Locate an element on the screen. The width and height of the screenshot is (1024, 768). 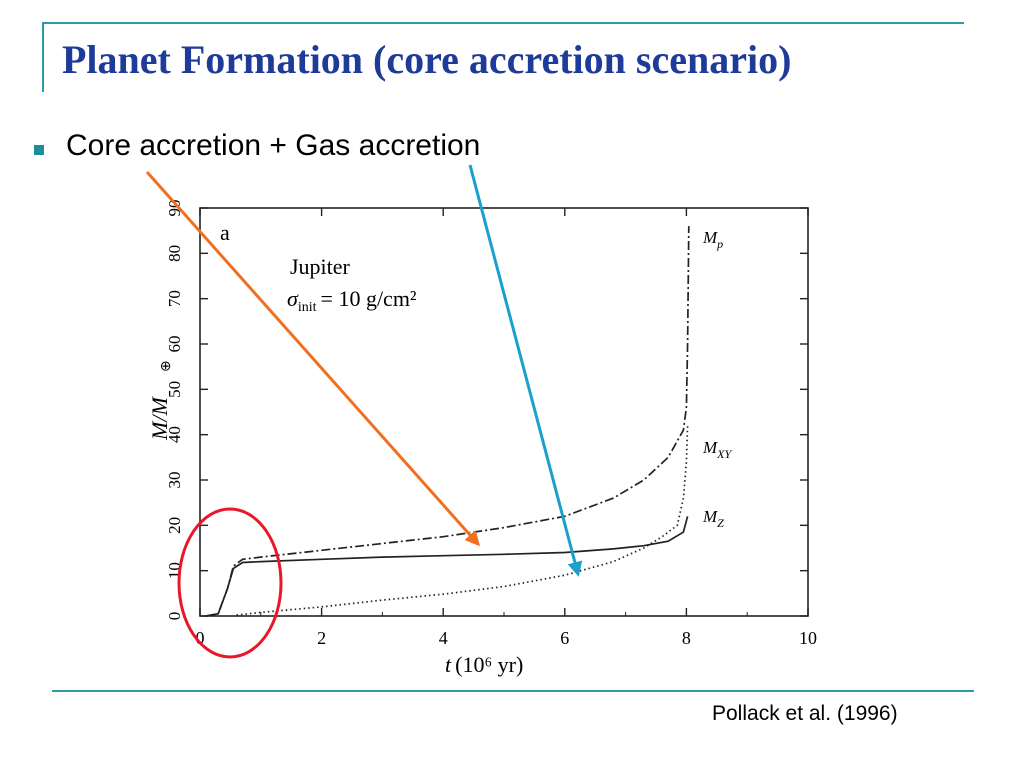
x-tick-label: 2 is located at coordinates (321, 638).